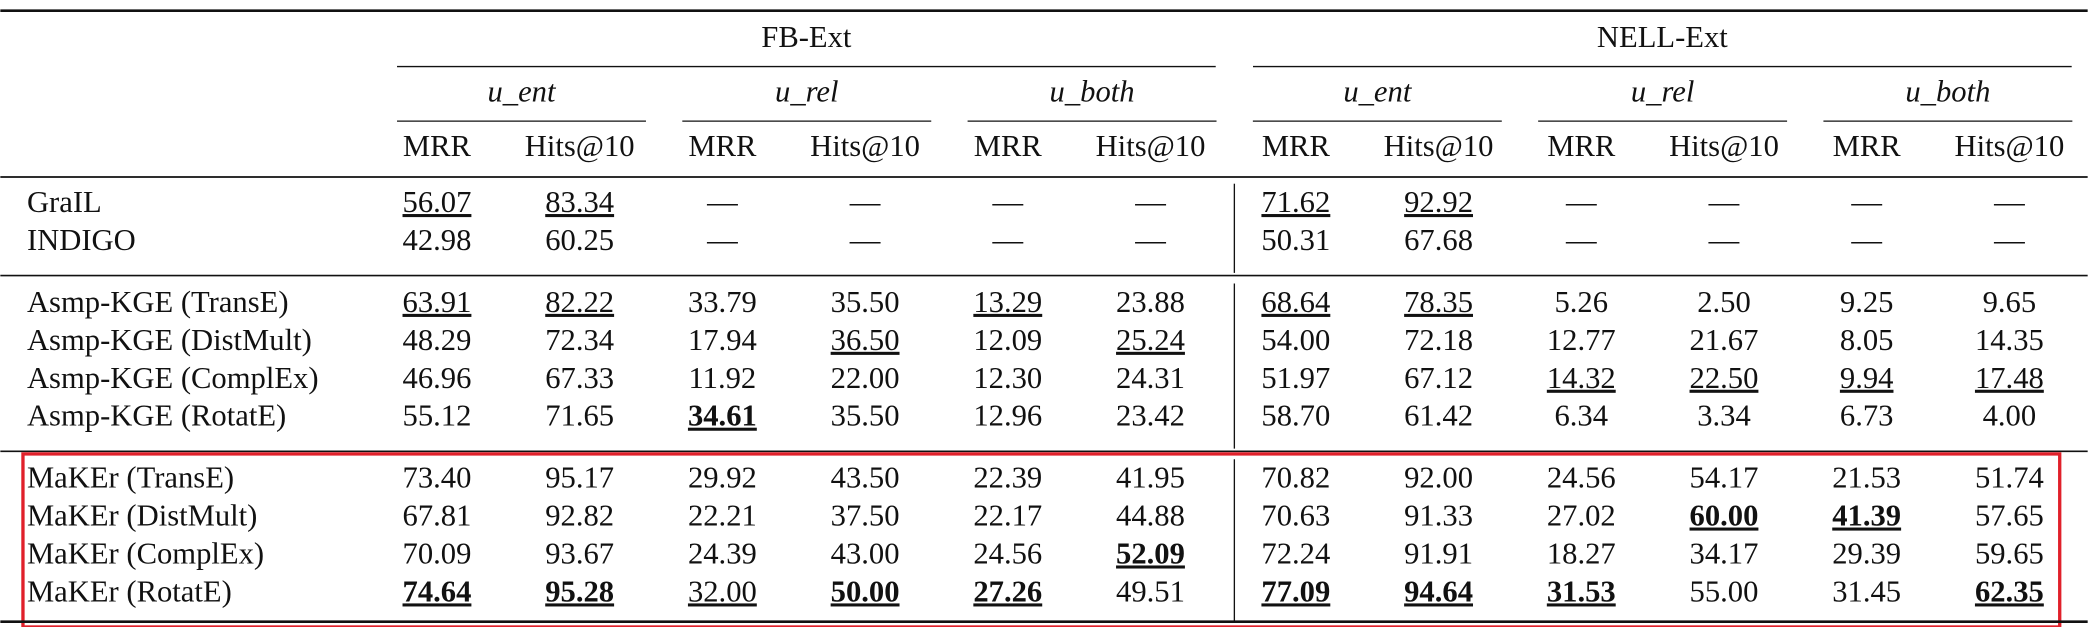 The height and width of the screenshot is (627, 2088). I want to click on cell: 27.26, so click(1007, 591).